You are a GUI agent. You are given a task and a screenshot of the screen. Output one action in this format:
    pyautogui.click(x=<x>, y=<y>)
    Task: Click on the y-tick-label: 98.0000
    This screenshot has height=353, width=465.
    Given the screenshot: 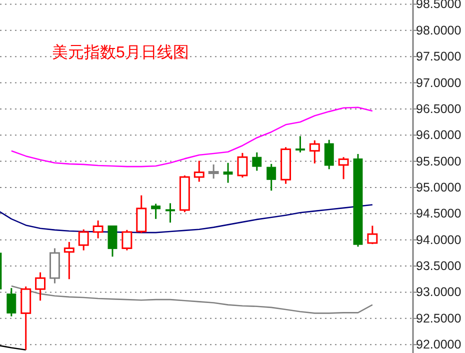 What is the action you would take?
    pyautogui.click(x=439, y=30)
    